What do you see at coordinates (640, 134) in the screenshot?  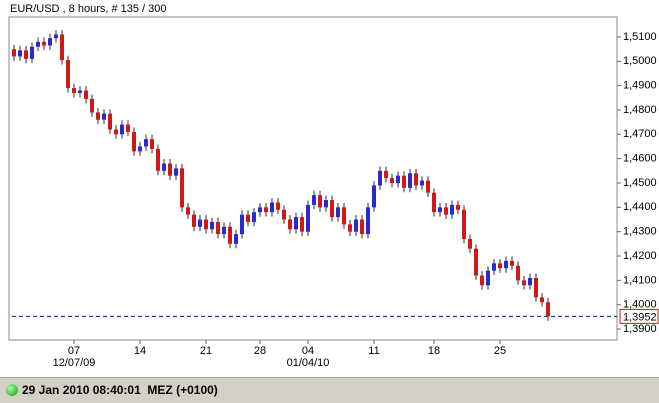 I see `y-tick-label: 1,4700` at bounding box center [640, 134].